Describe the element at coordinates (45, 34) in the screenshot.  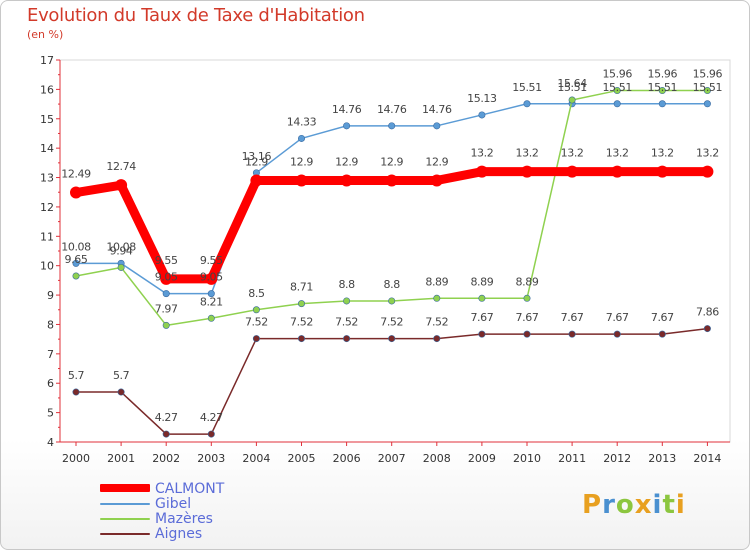
I see `chart-subtitle: (en %)` at that location.